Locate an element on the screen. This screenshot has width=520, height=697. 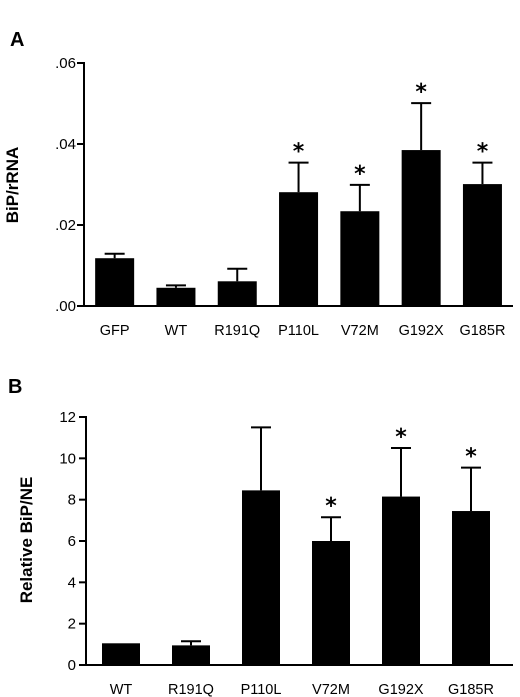
y-tick-label: 8 is located at coordinates (72, 500).